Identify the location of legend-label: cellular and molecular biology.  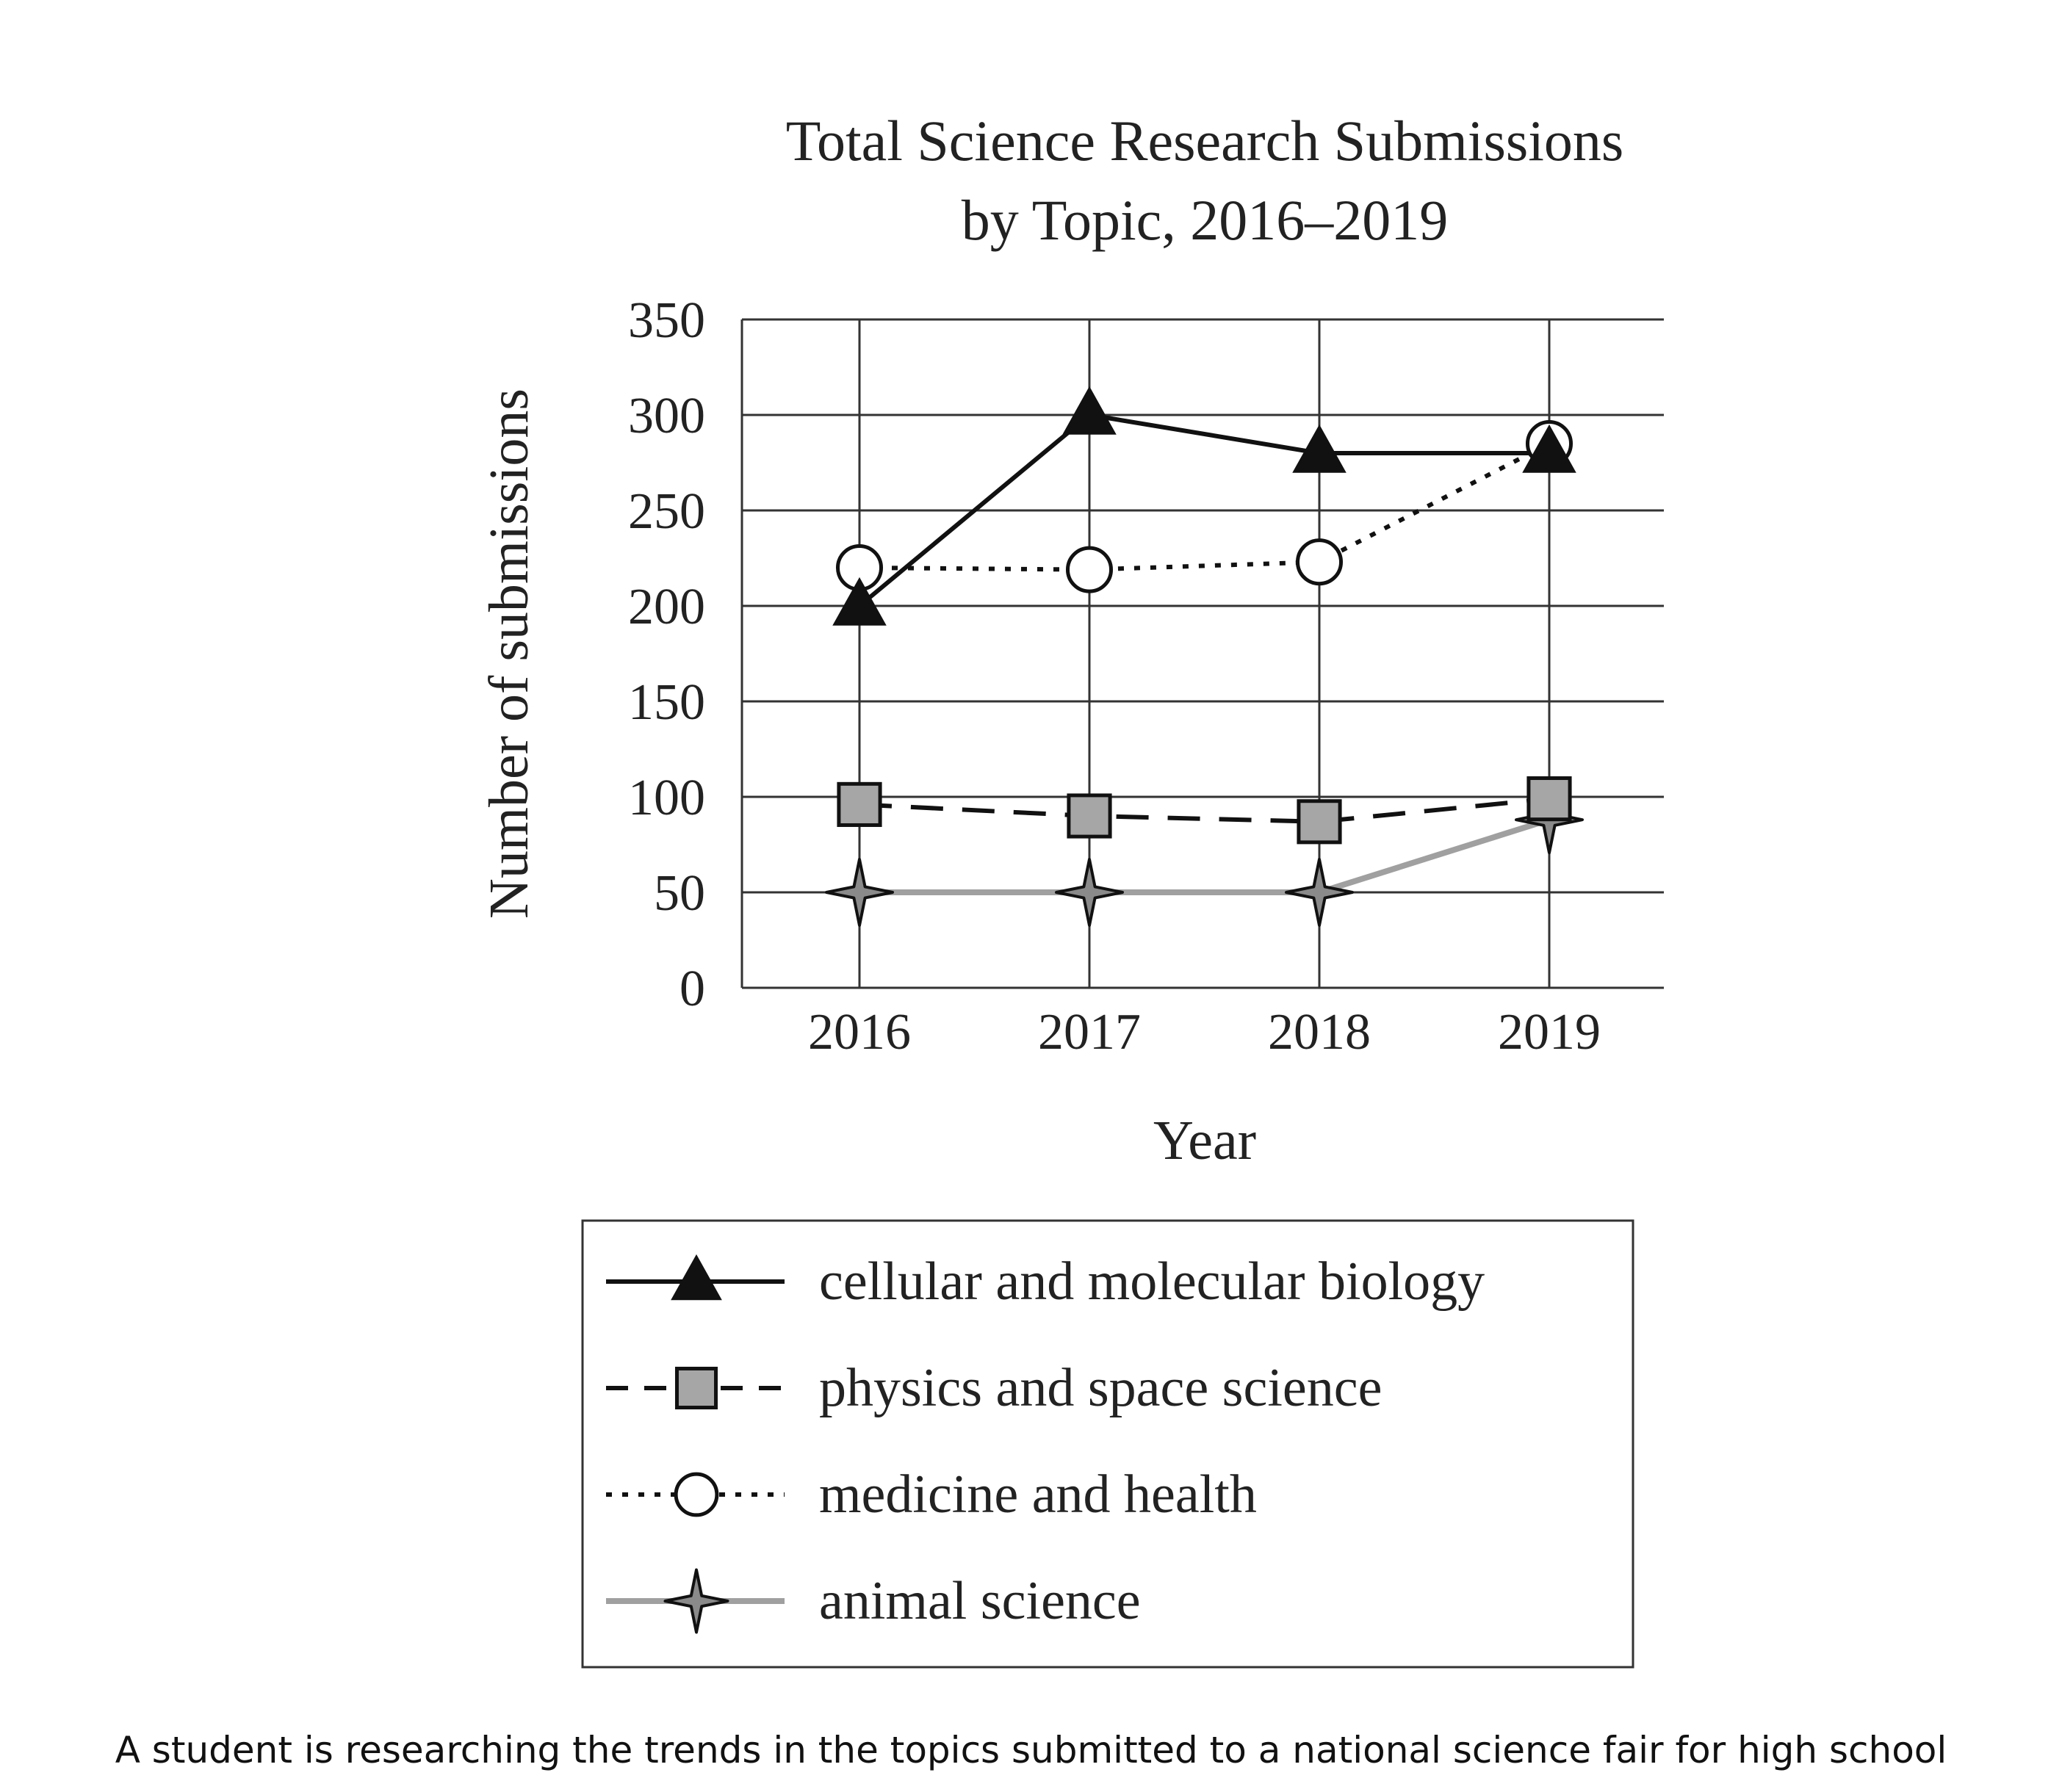
(1152, 1281).